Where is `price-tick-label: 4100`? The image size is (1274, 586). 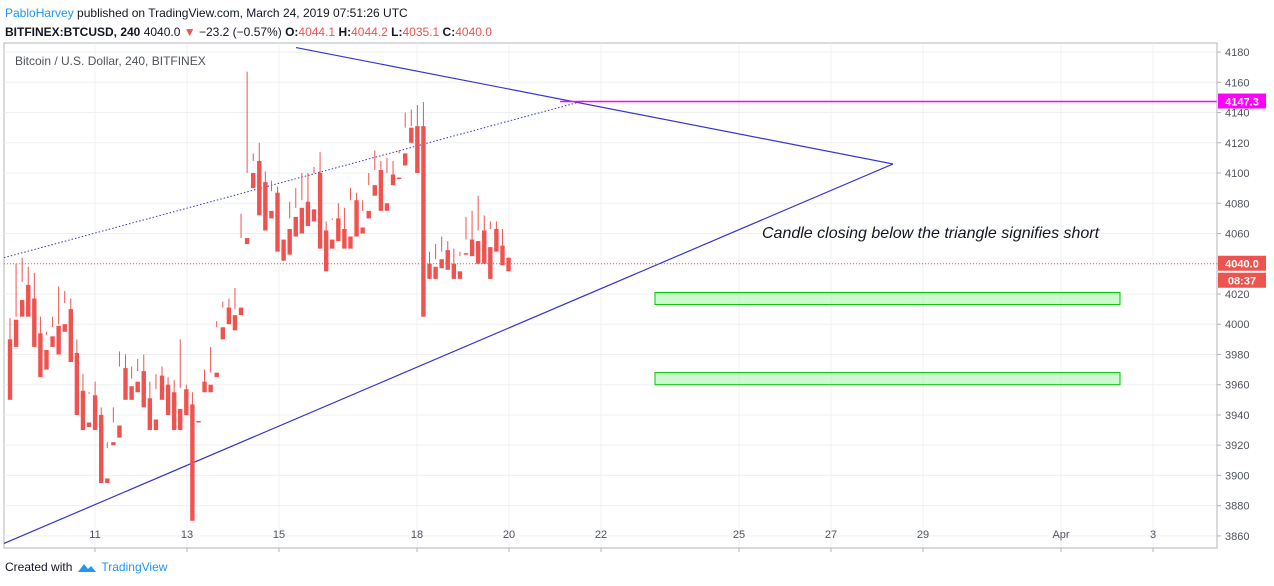 price-tick-label: 4100 is located at coordinates (1237, 174).